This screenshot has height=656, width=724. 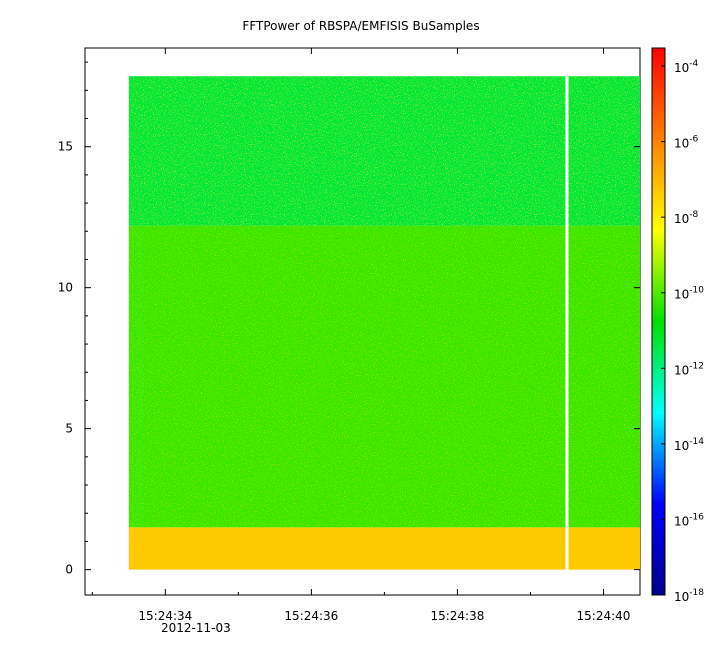 I want to click on data-gap, so click(x=567, y=323).